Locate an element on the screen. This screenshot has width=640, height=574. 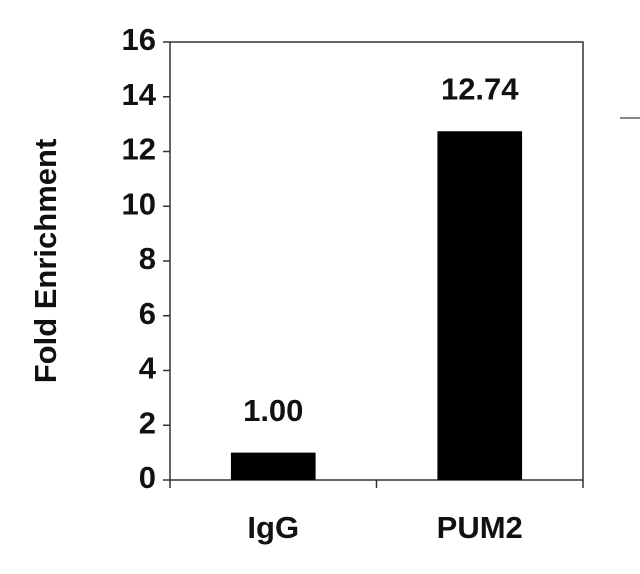
y-tick-label: 12 is located at coordinates (139, 149).